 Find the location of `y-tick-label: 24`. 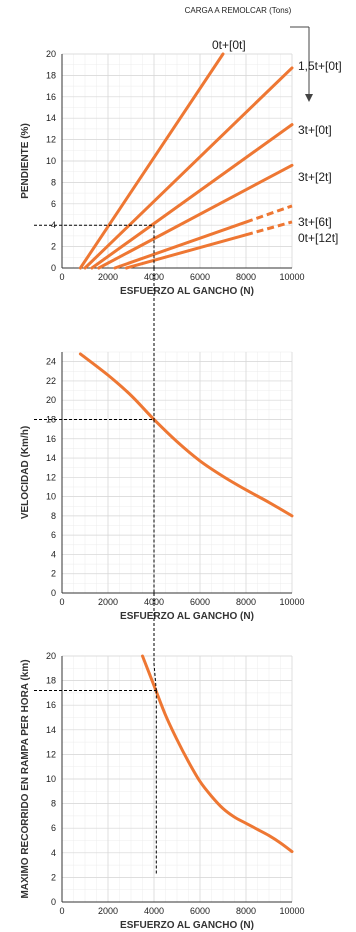

y-tick-label: 24 is located at coordinates (51, 362).